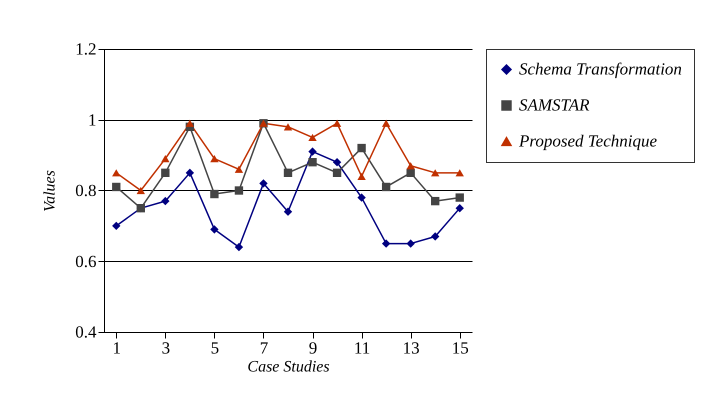 This screenshot has height=408, width=710. I want to click on x-tick-label: 1, so click(117, 348).